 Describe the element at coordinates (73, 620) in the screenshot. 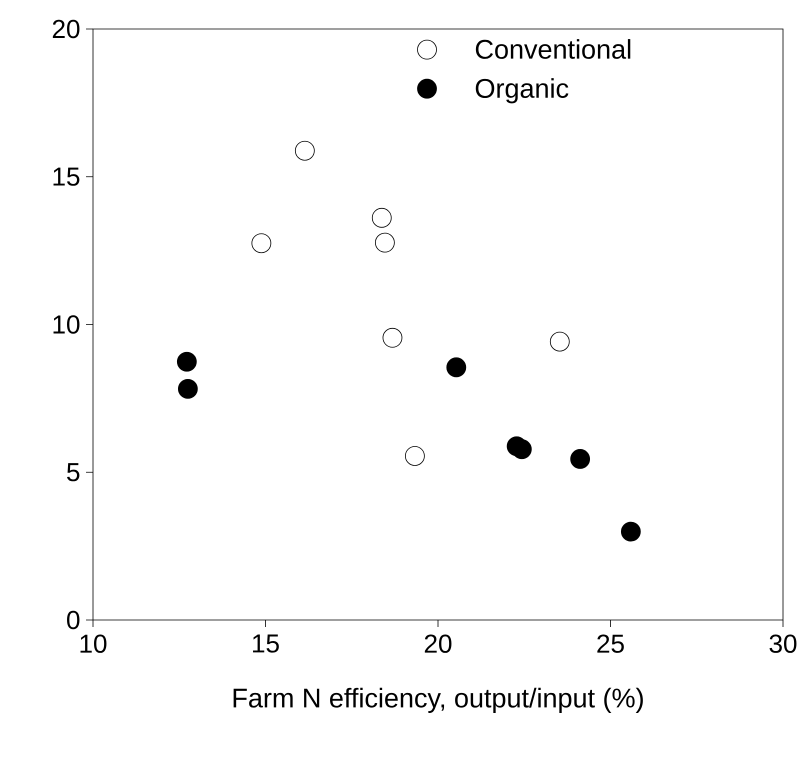

I see `y-tick-label: 0` at that location.